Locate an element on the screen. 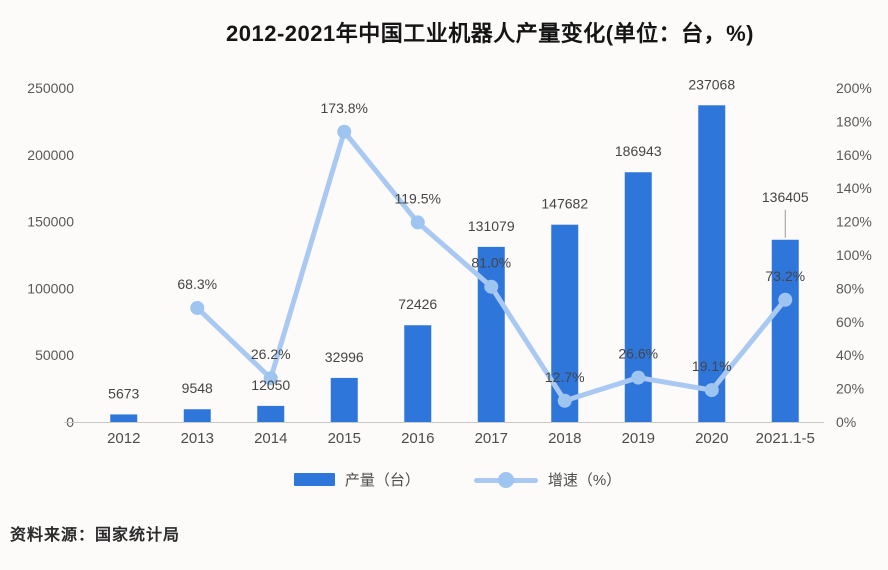 The height and width of the screenshot is (570, 888). right-axis-tick: 180% is located at coordinates (854, 121).